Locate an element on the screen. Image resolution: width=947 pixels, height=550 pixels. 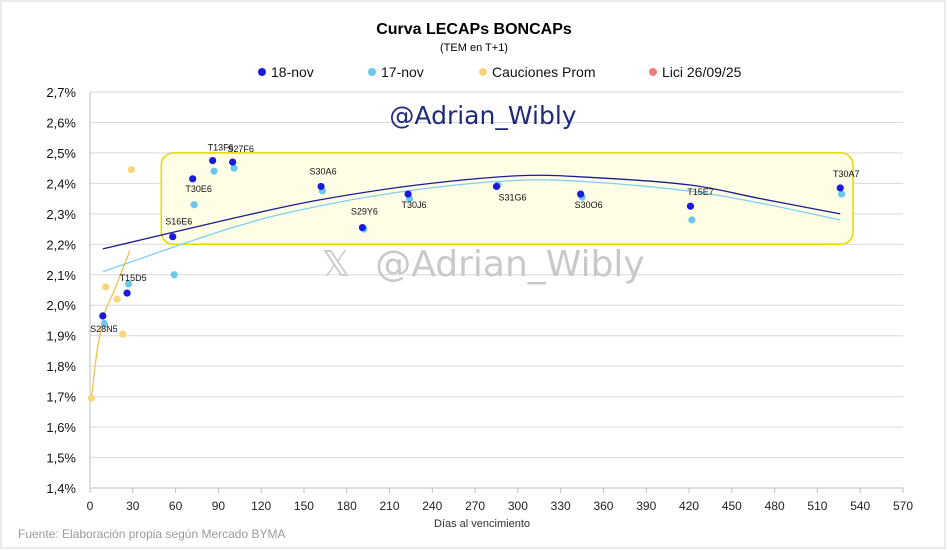
y-tick-label: 1,7% is located at coordinates (61, 397).